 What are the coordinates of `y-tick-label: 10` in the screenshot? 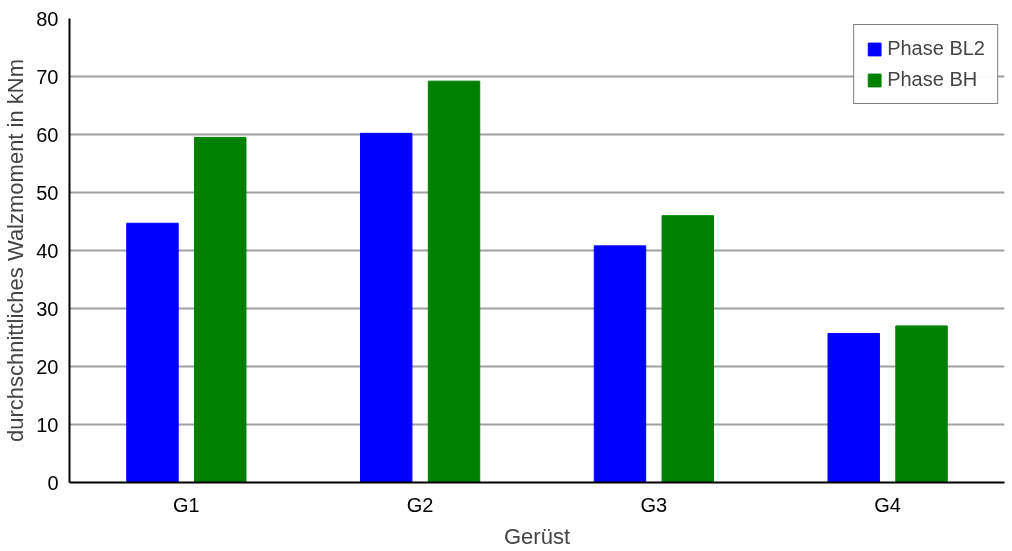 It's located at (47, 424).